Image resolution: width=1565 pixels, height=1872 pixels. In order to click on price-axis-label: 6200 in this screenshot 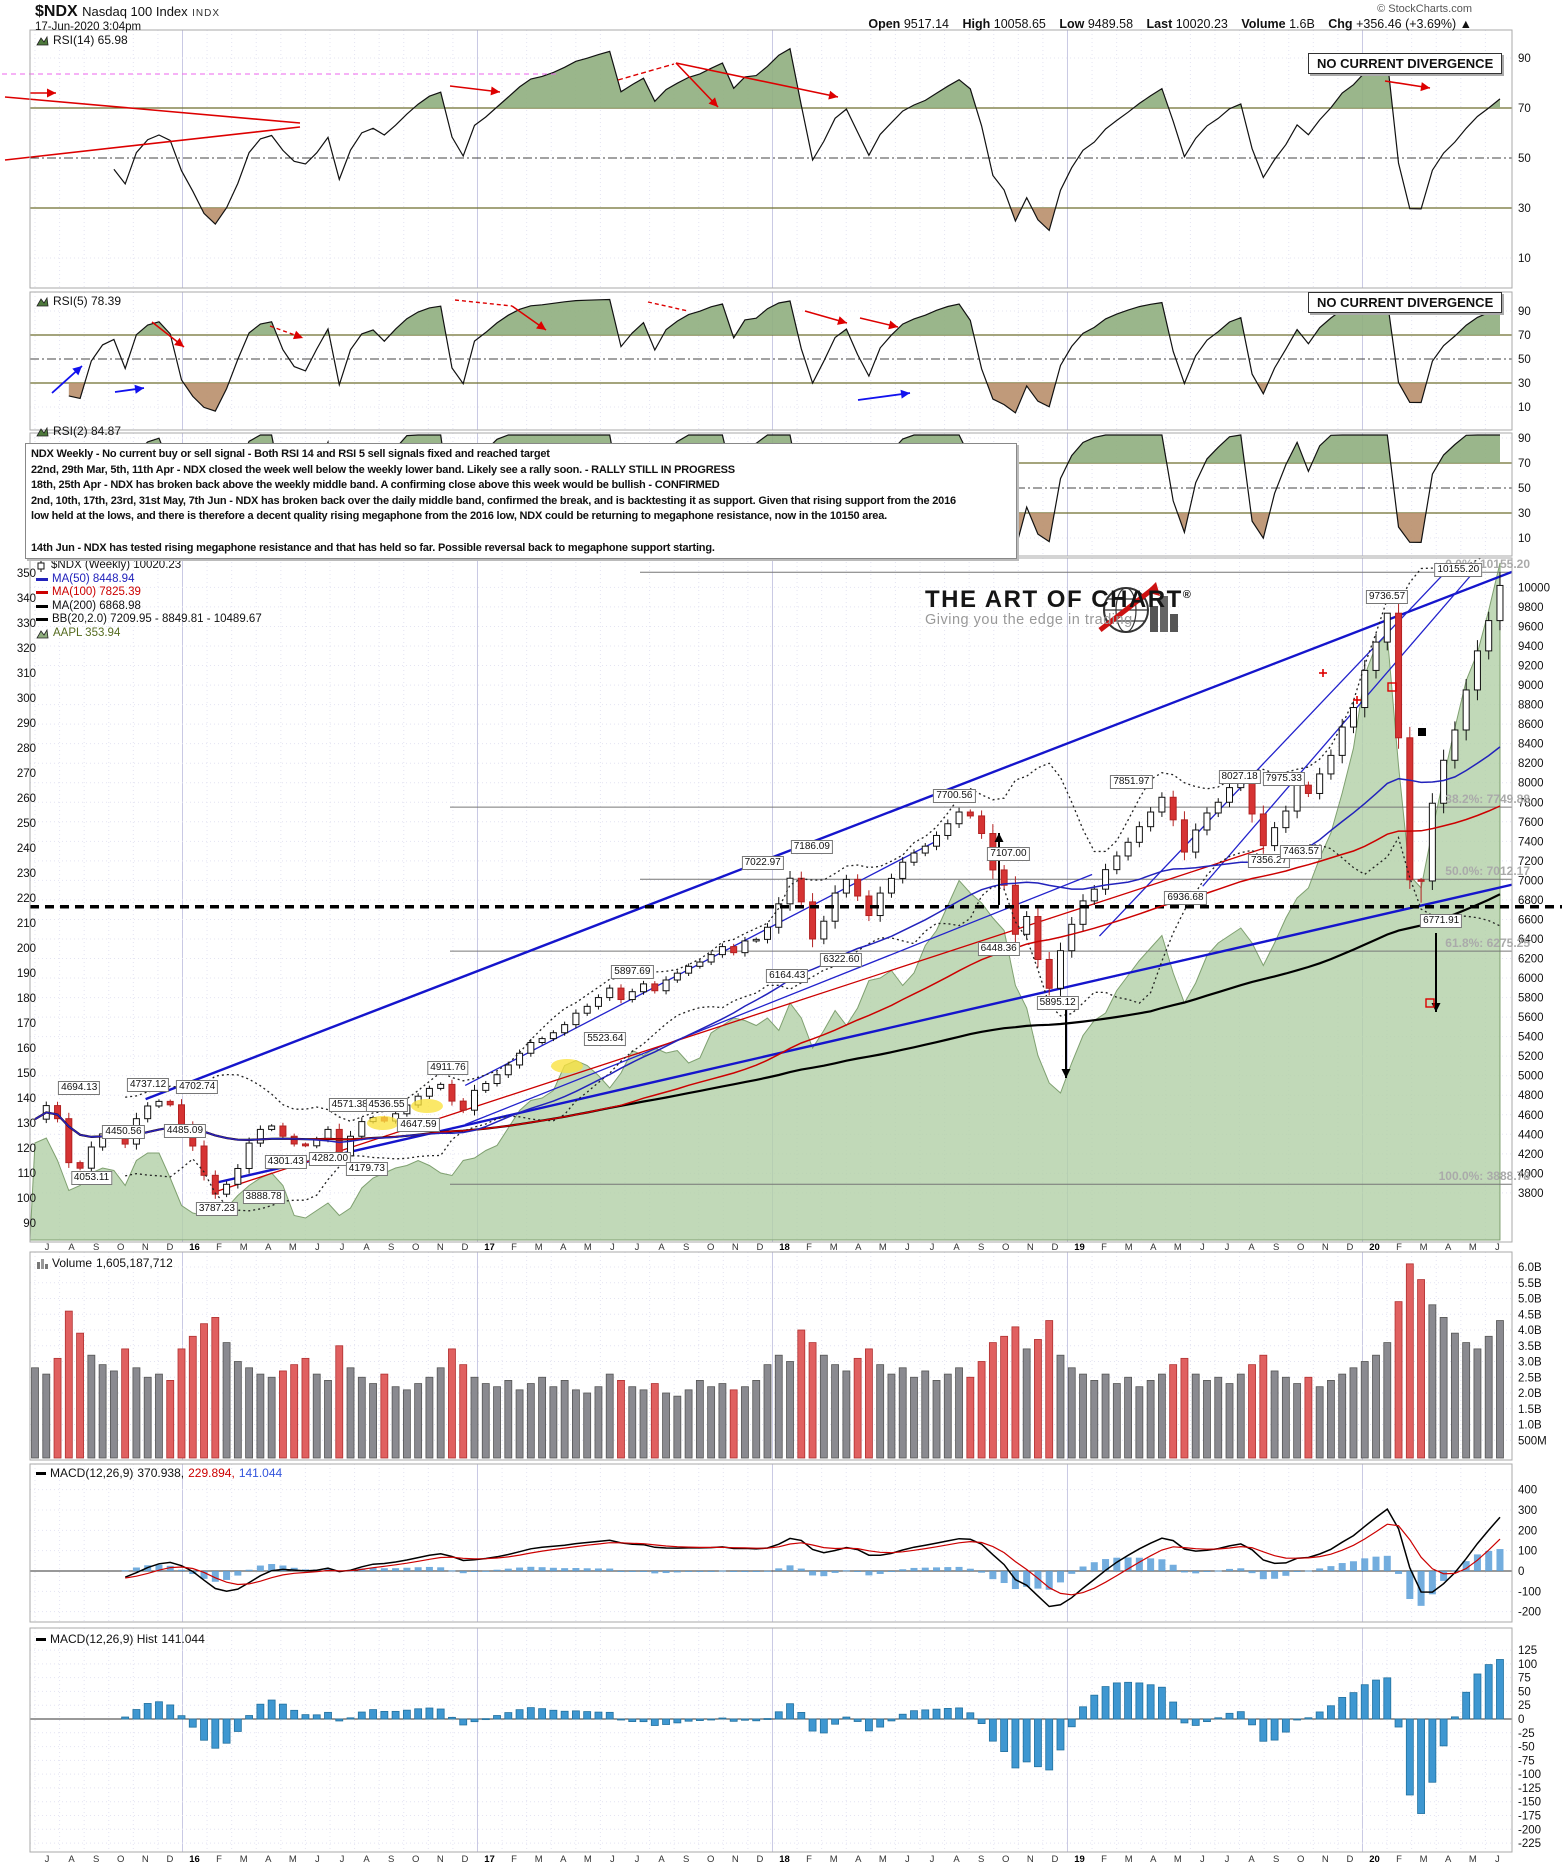, I will do `click(1531, 960)`.